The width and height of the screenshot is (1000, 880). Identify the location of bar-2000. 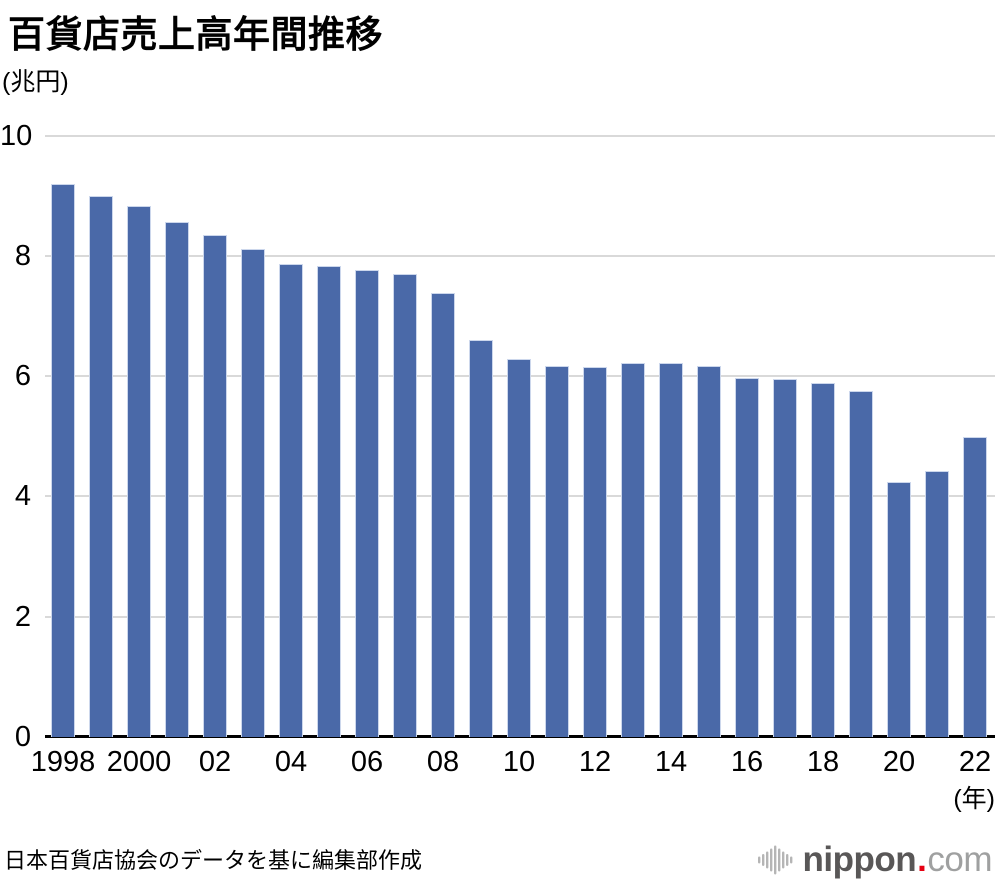
(139, 471).